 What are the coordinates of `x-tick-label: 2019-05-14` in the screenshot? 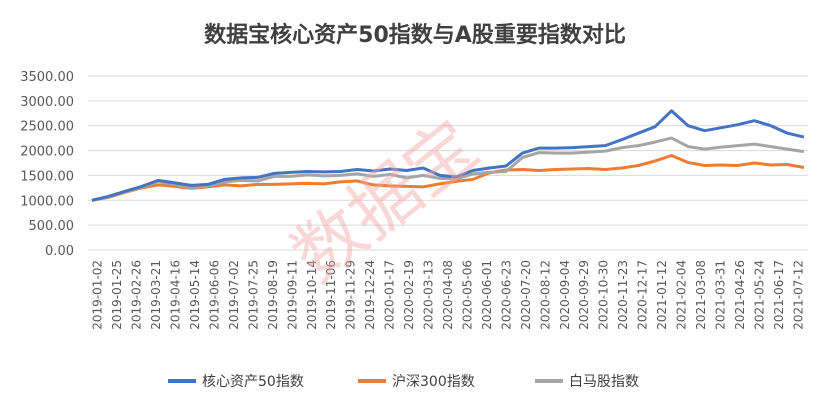 It's located at (195, 295).